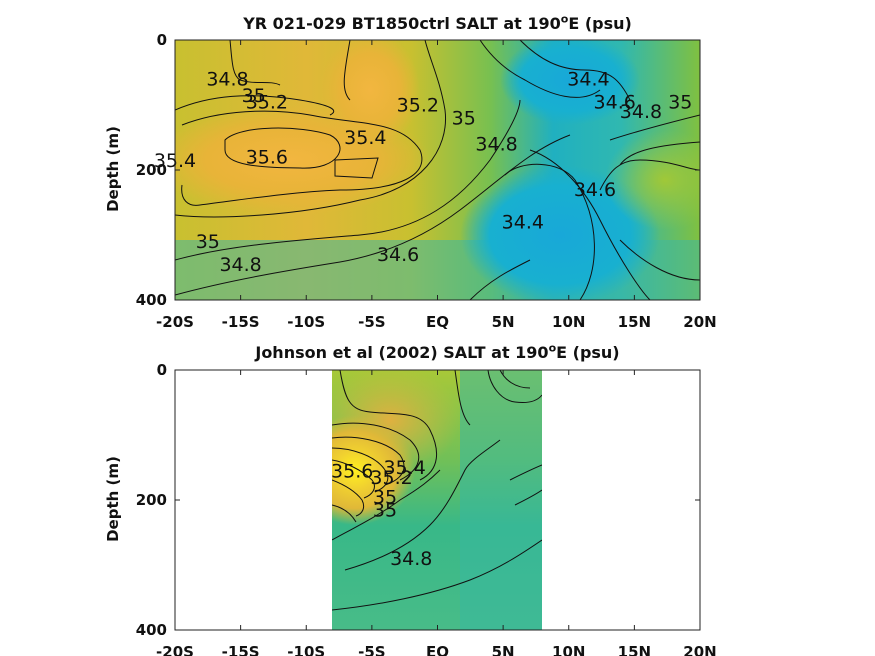 This screenshot has height=656, width=875. What do you see at coordinates (241, 321) in the screenshot?
I see `top-x-tick-label: -15S` at bounding box center [241, 321].